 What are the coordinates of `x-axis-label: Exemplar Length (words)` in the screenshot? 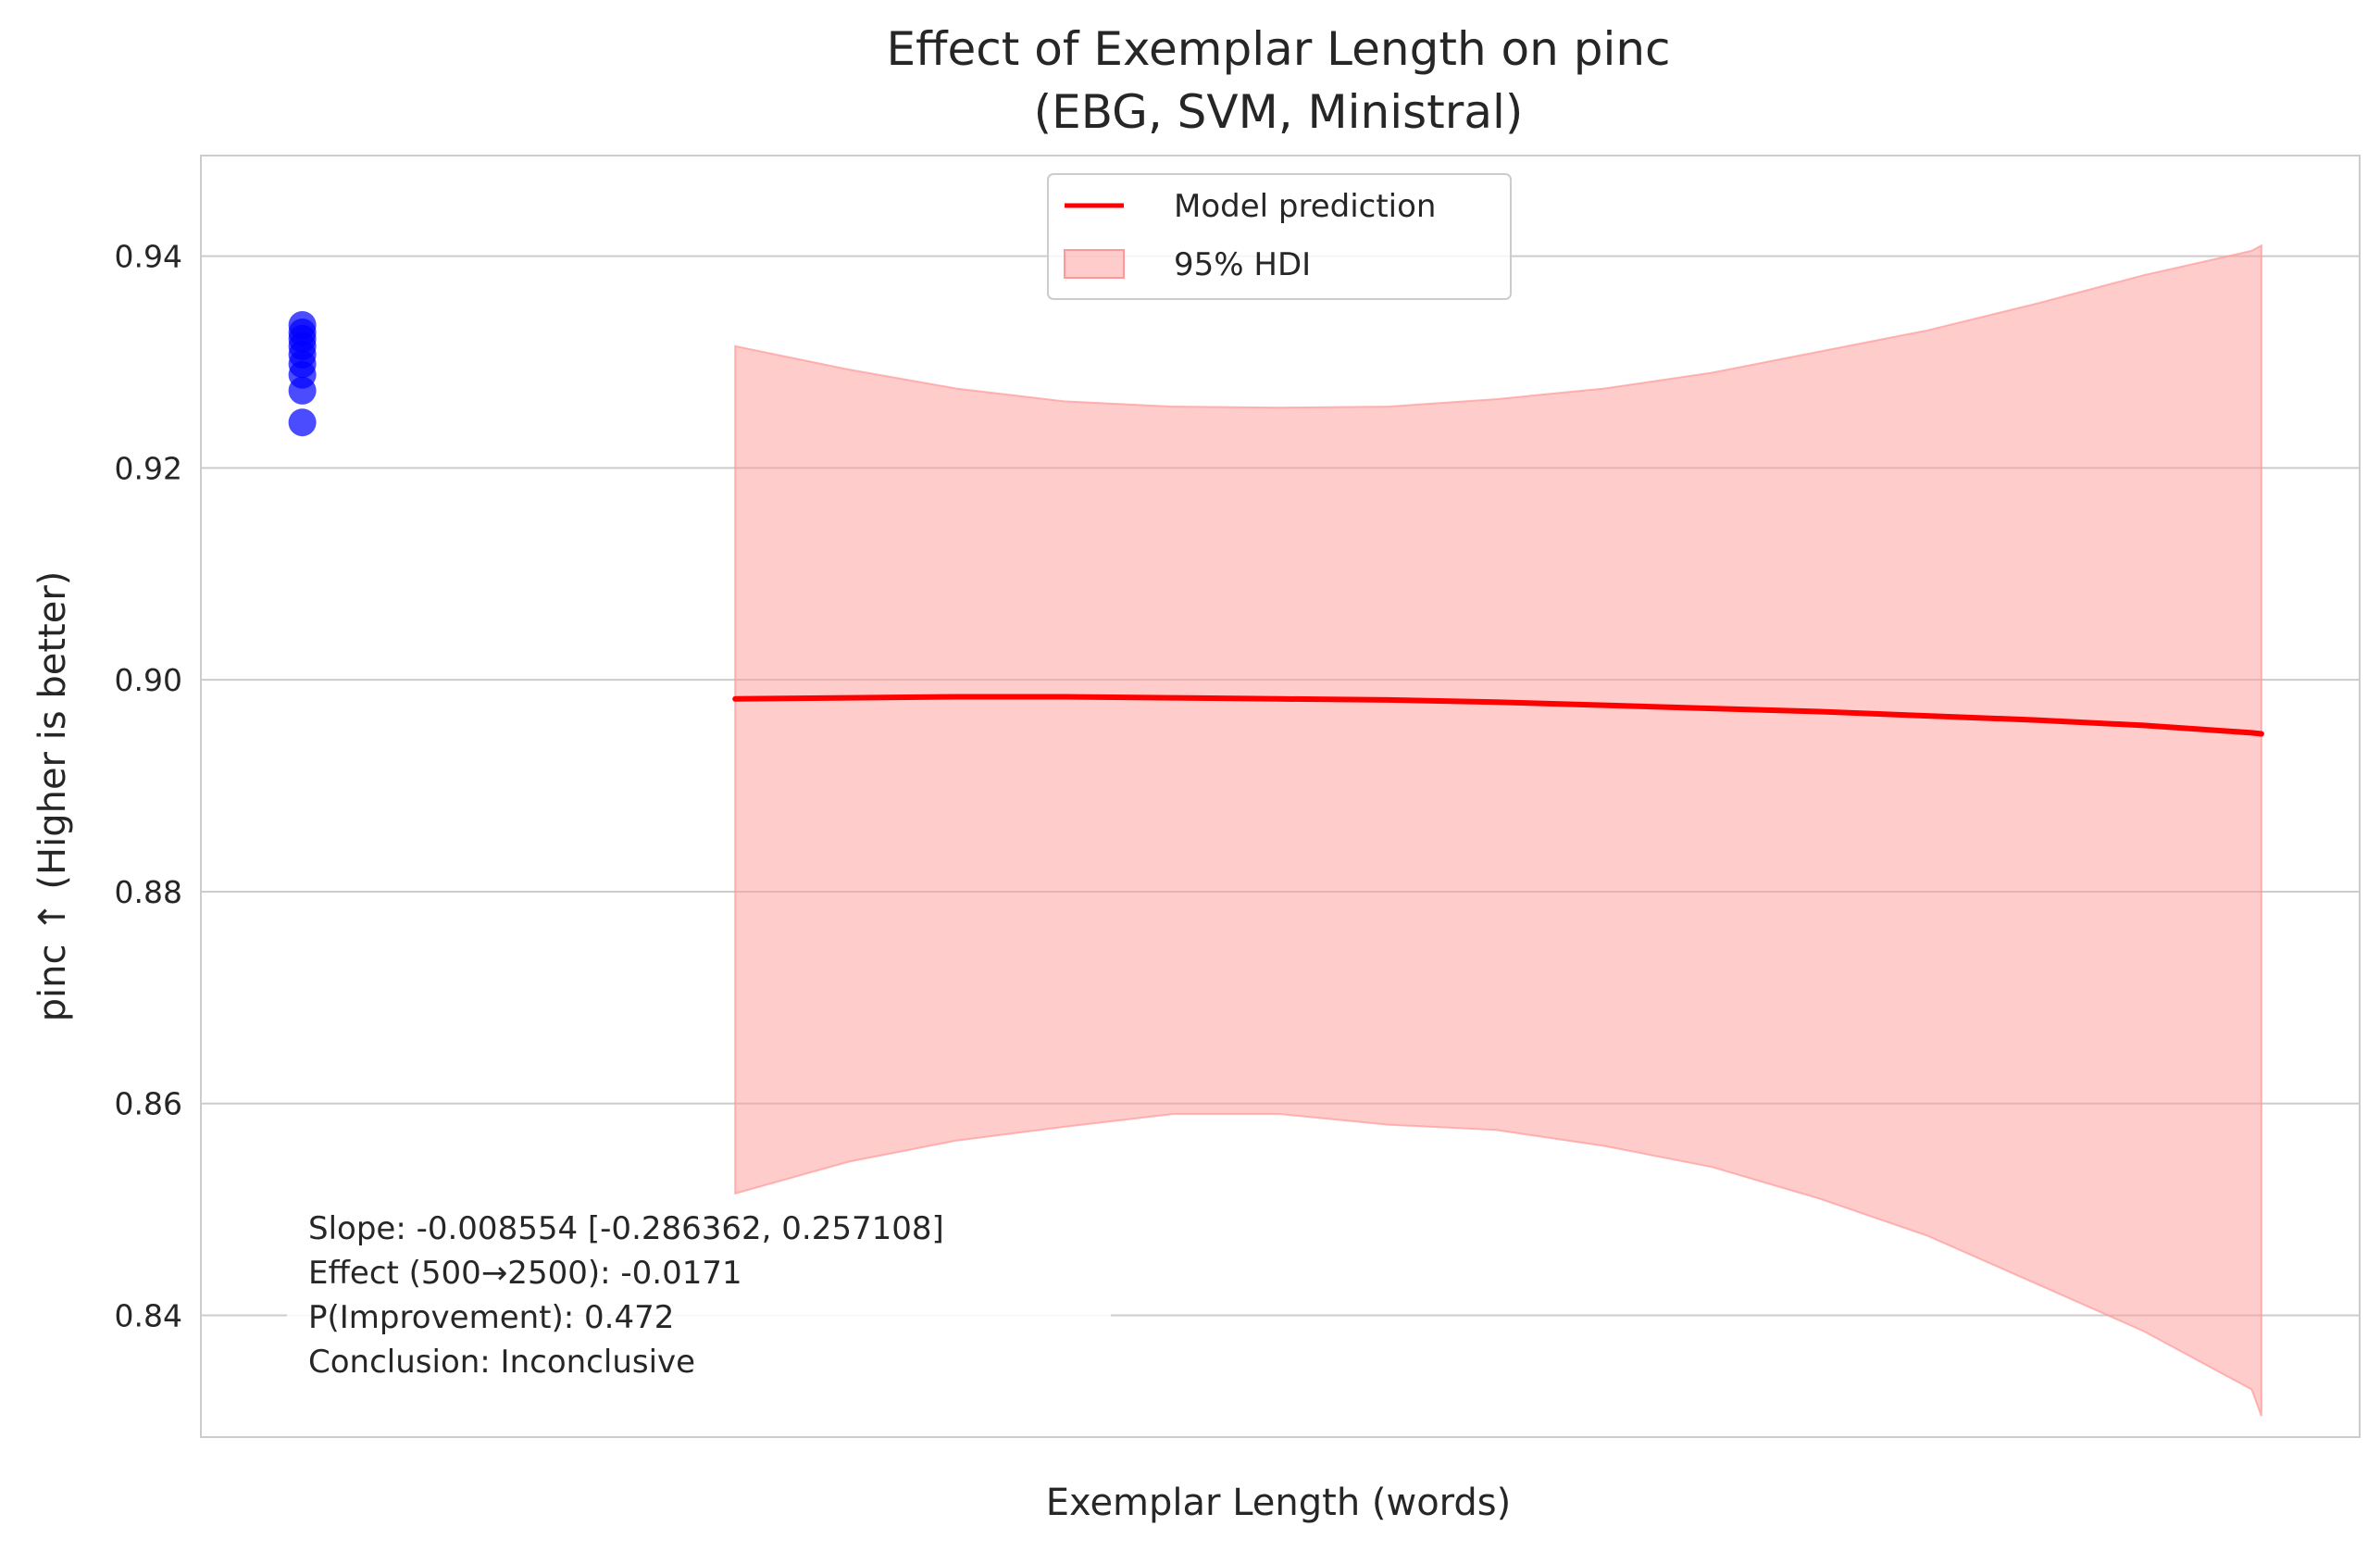 It's located at (1279, 1503).